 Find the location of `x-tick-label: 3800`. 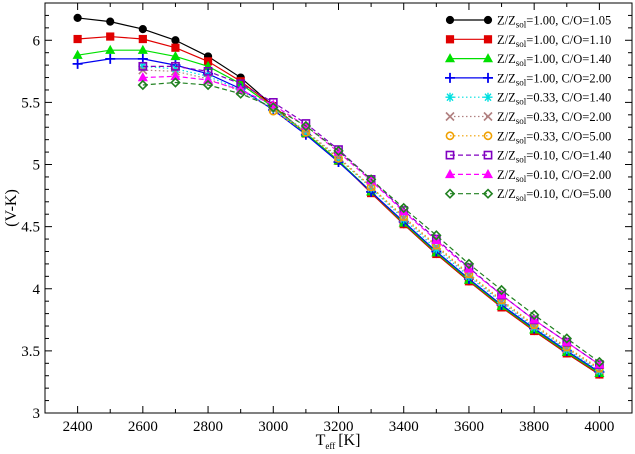

x-tick-label: 3800 is located at coordinates (534, 427).